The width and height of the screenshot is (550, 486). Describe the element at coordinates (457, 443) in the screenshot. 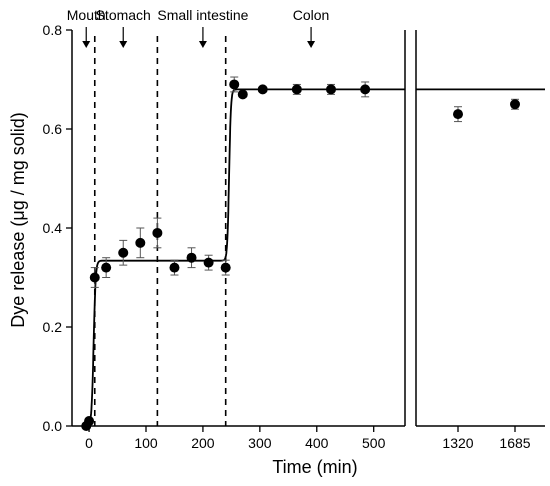

I see `x-tick-label-break: 1320` at that location.